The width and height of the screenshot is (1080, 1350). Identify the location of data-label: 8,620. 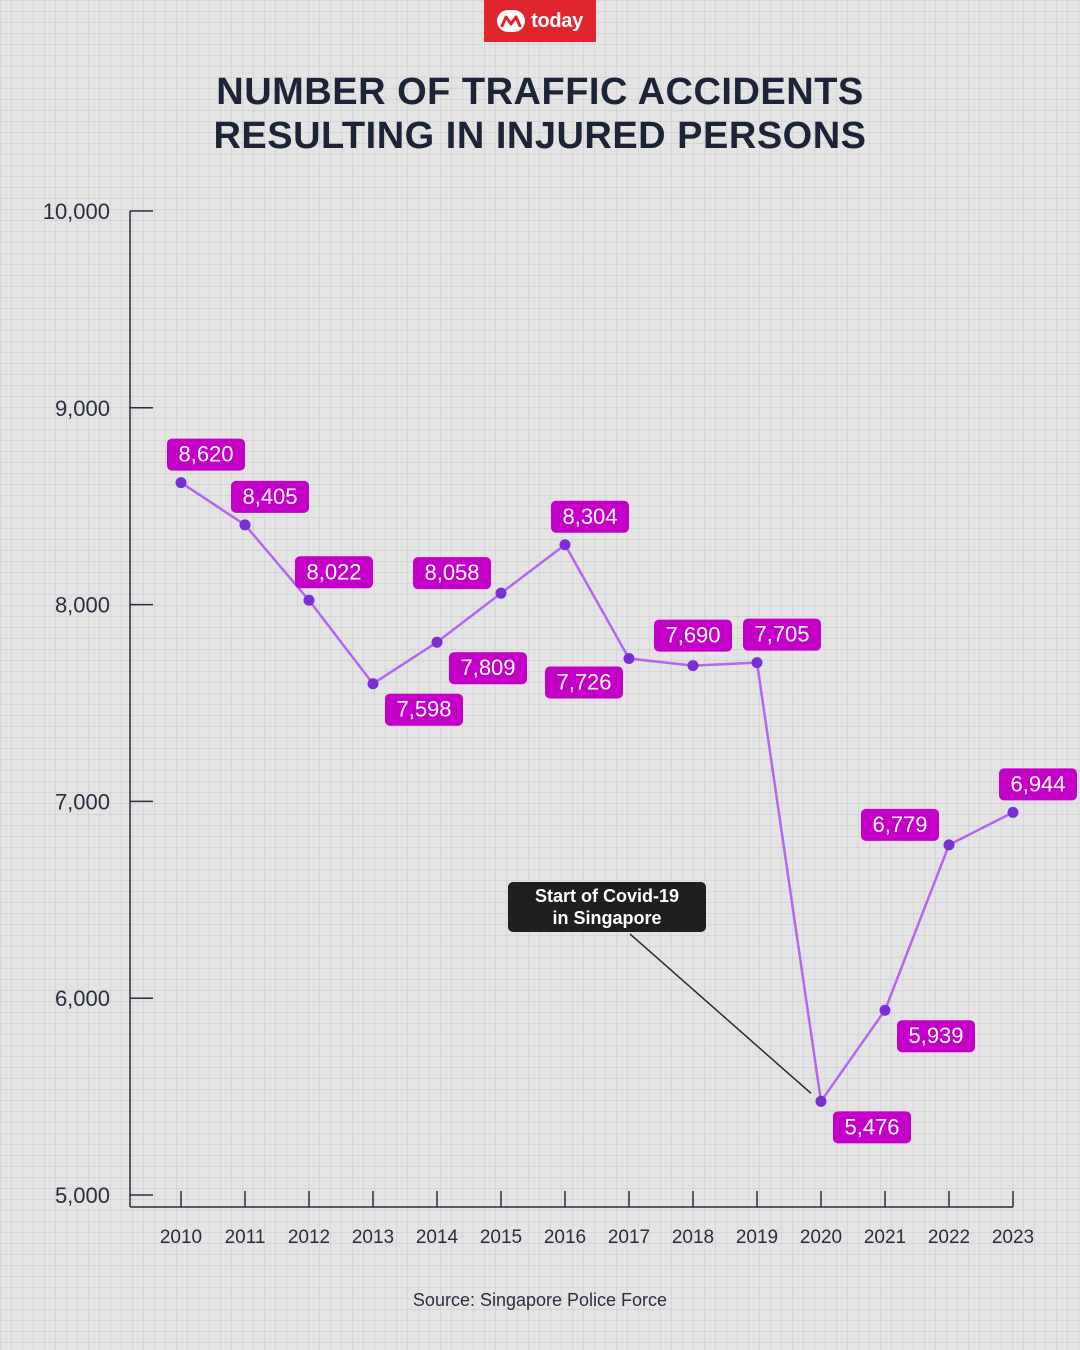
(205, 454).